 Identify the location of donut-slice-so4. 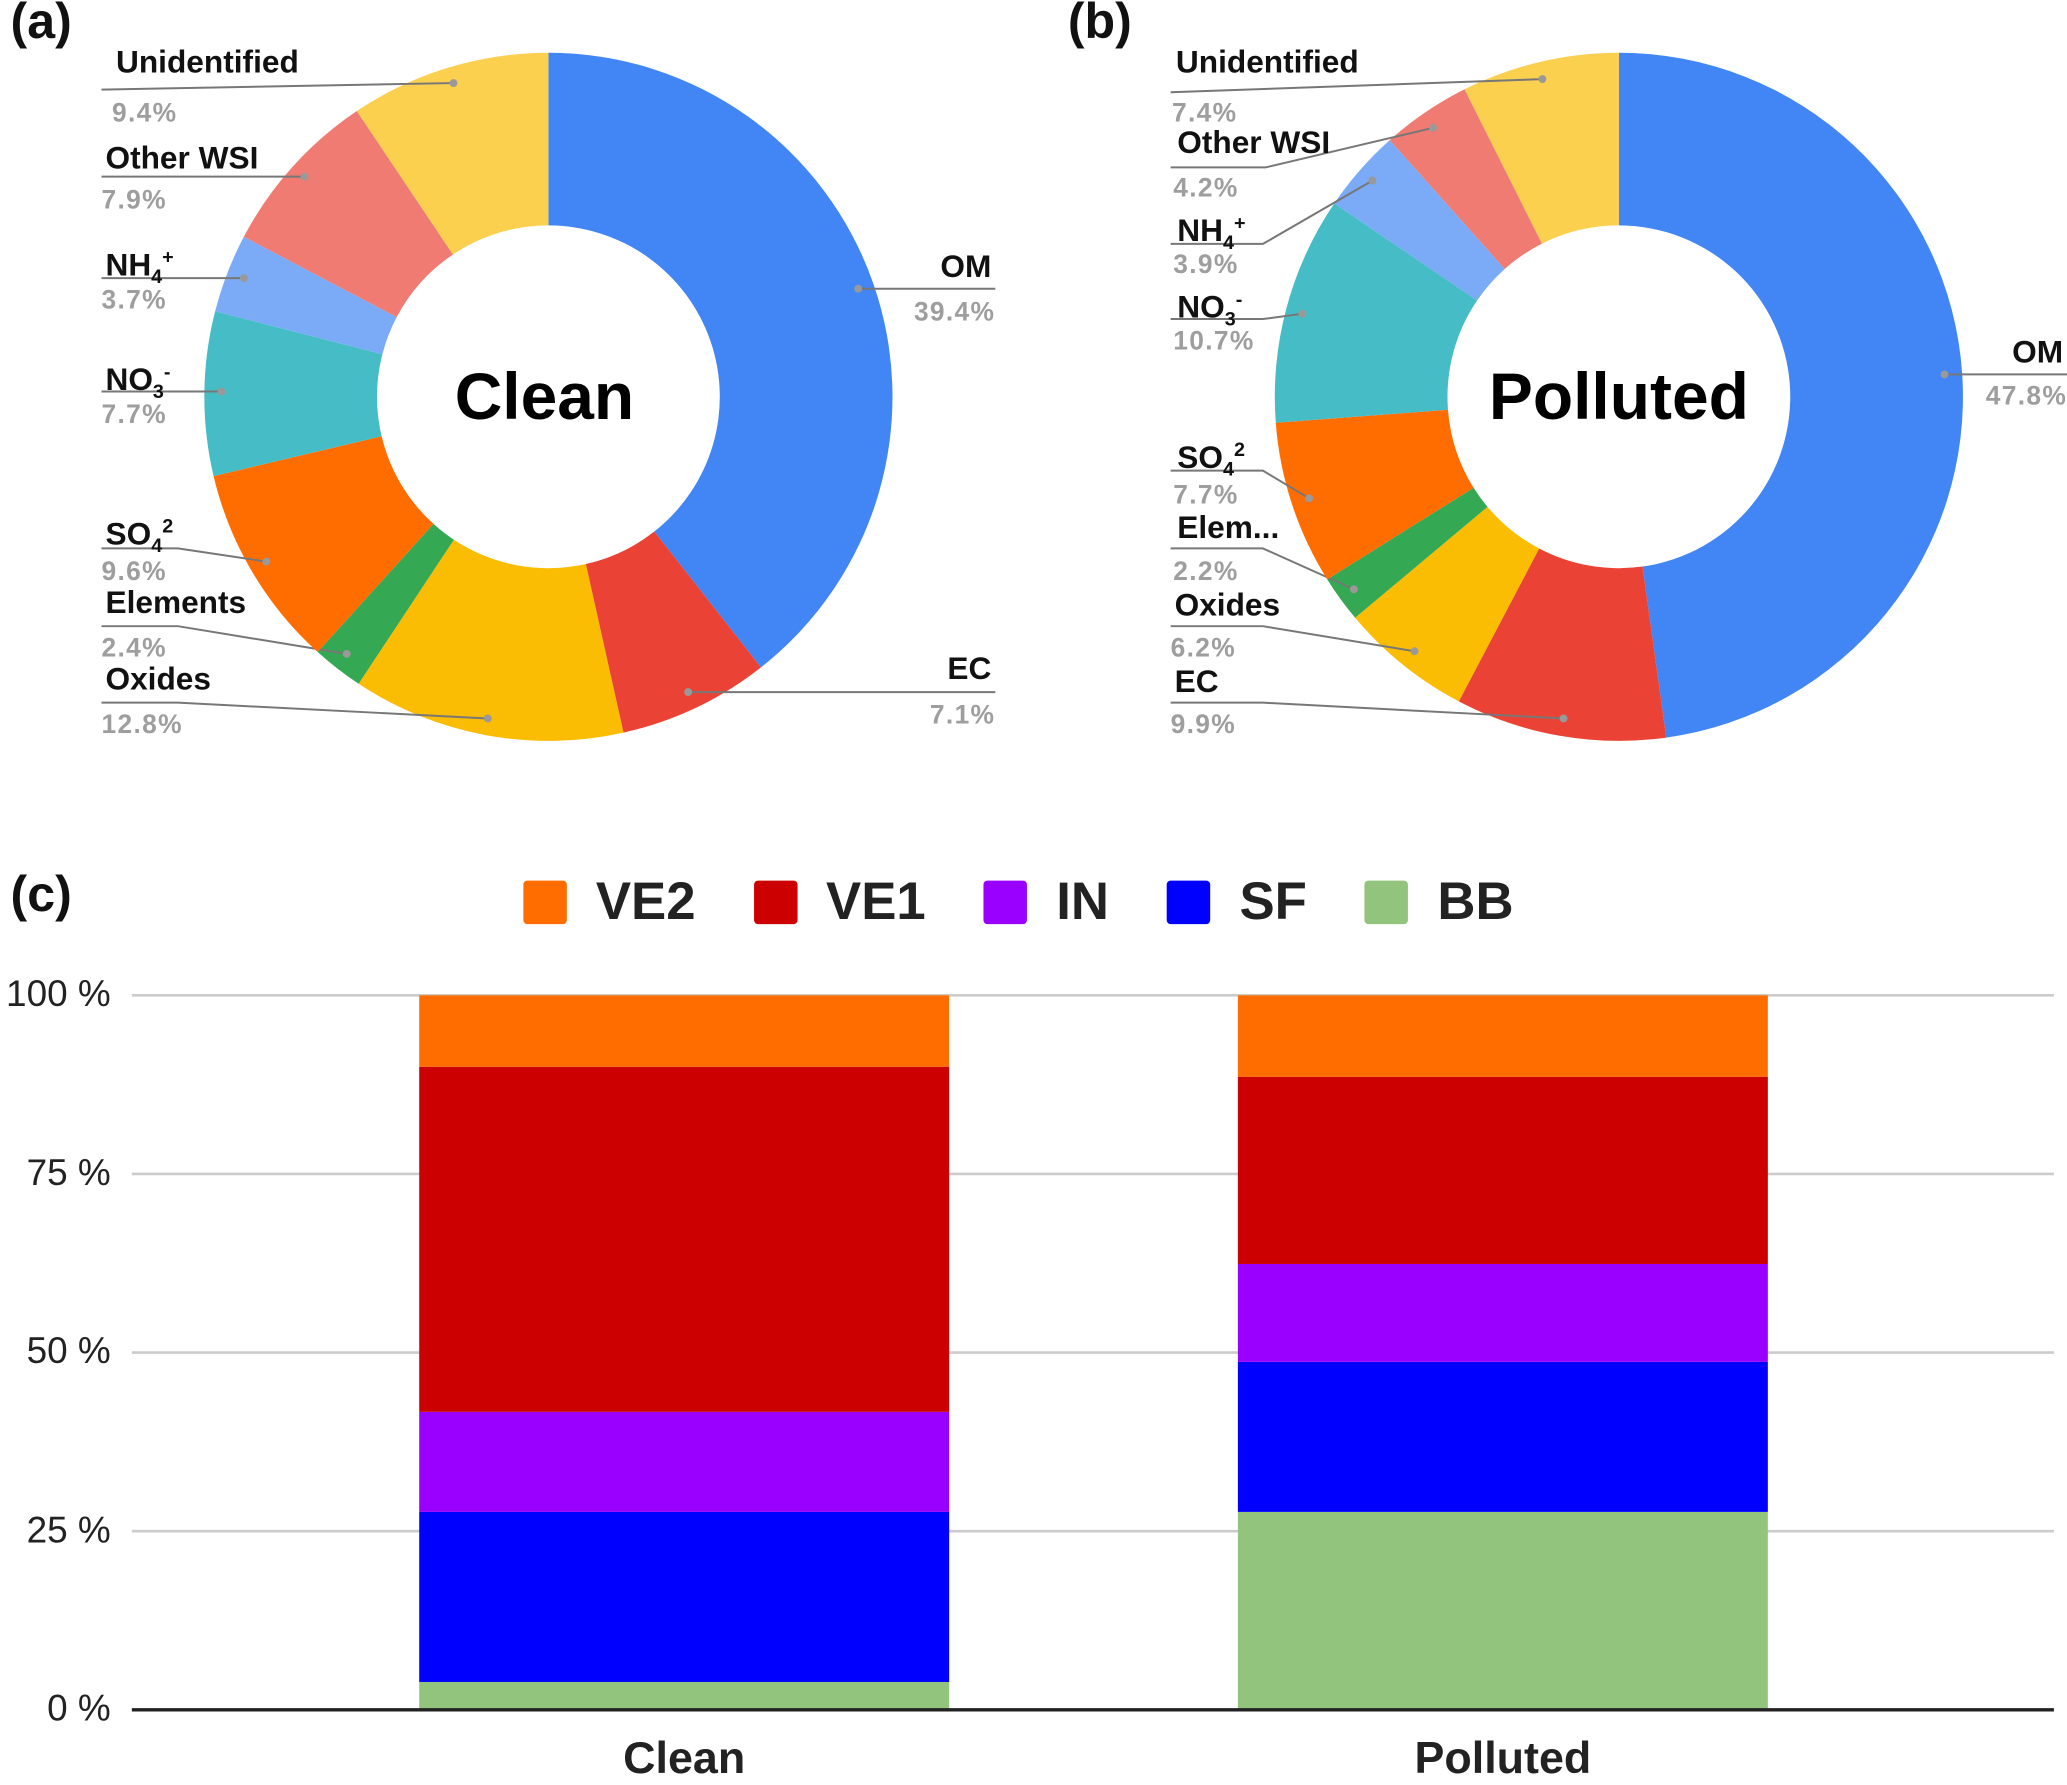
(323, 544).